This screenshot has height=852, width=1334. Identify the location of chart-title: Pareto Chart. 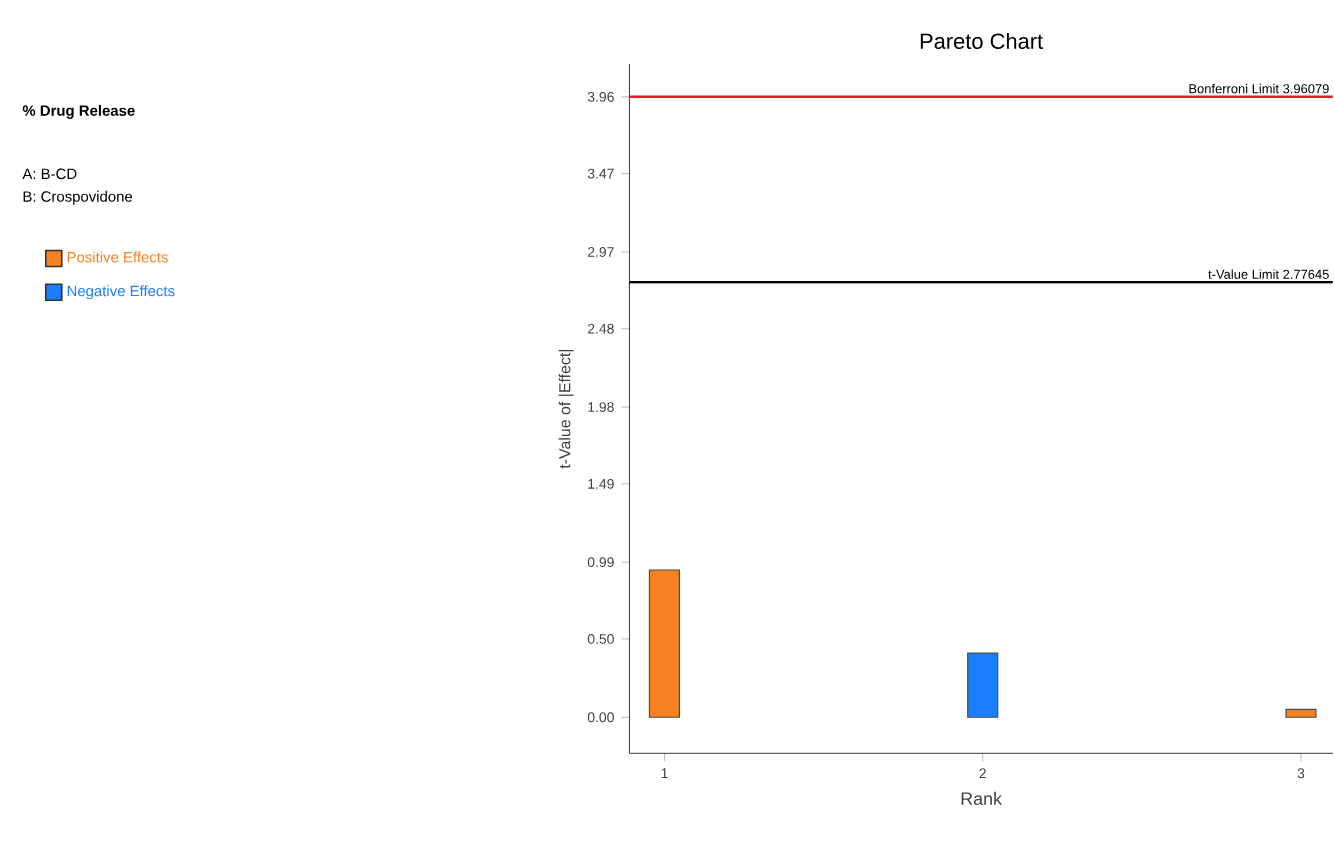
(981, 41).